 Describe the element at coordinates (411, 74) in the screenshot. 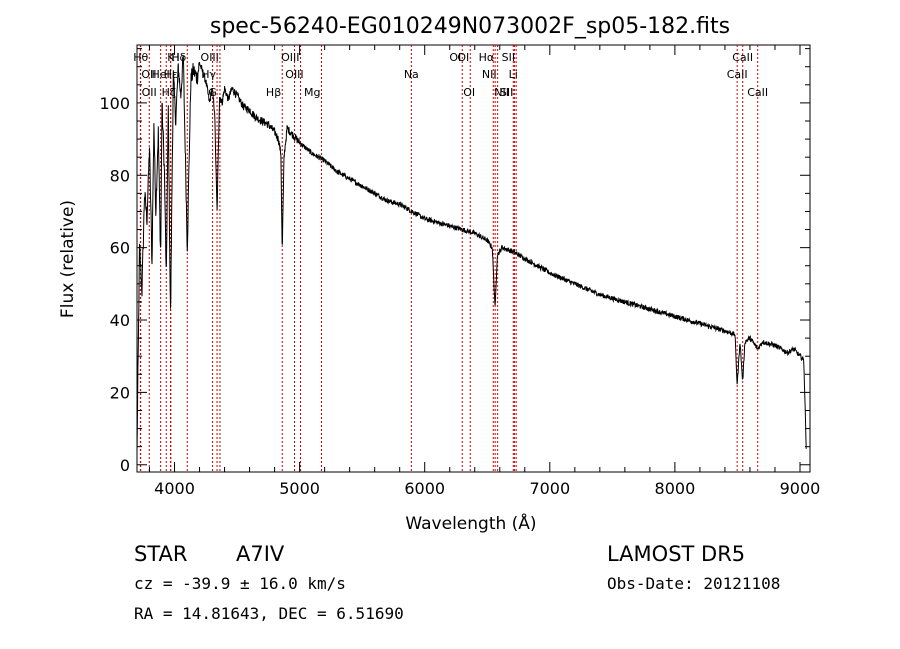

I see `spectral-line-label: Na` at that location.